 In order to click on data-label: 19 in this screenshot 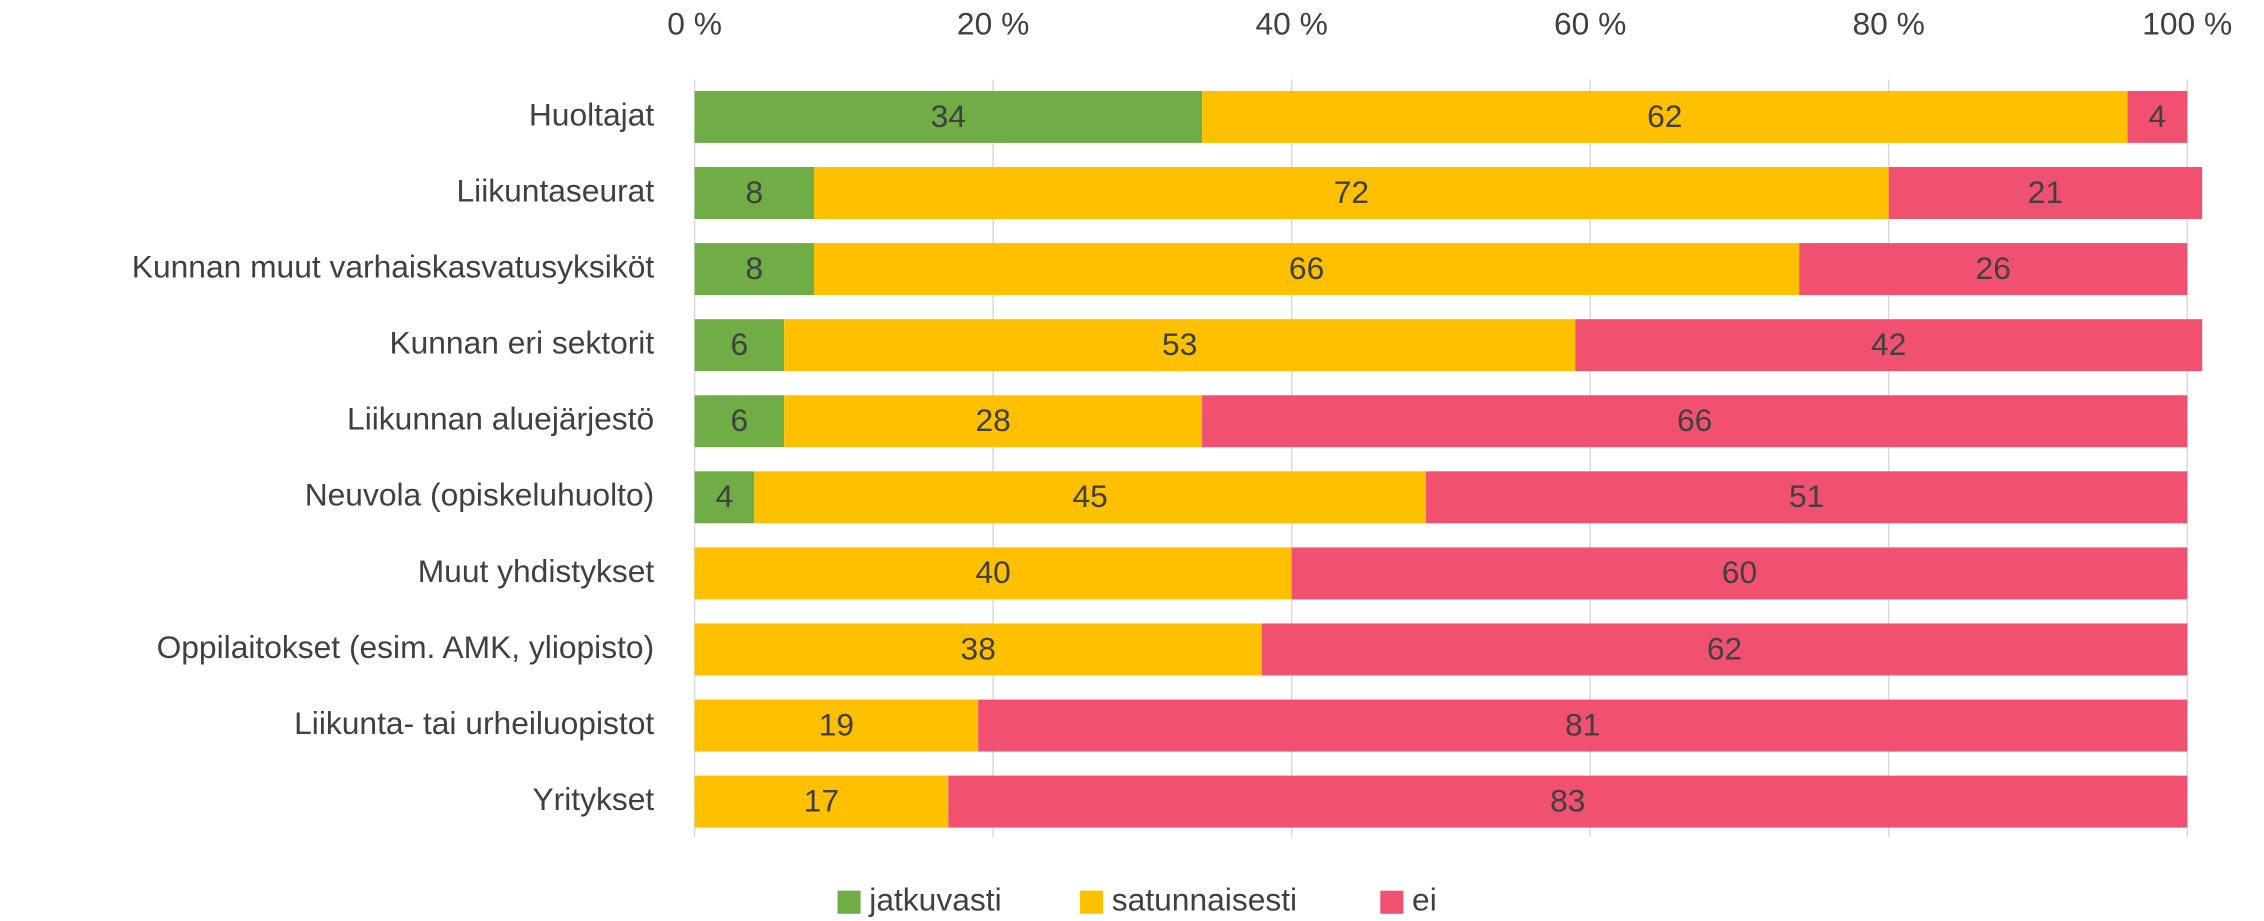, I will do `click(836, 724)`.